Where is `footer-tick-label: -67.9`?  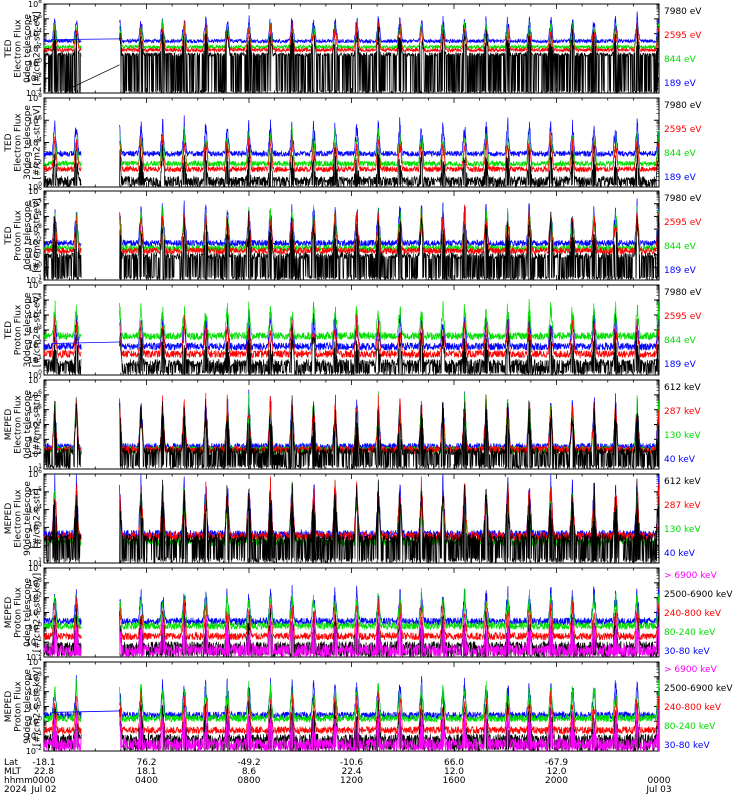
footer-tick-label: -67.9 is located at coordinates (557, 763).